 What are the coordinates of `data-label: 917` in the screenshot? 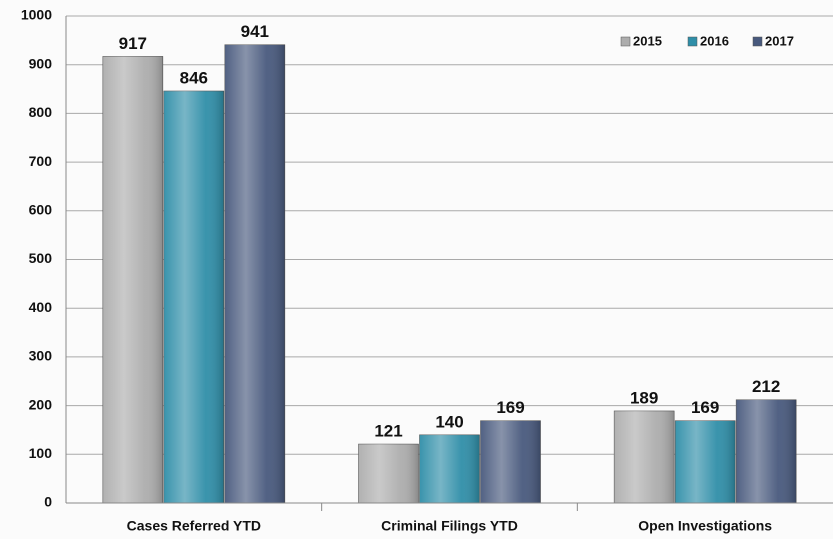 It's located at (133, 43).